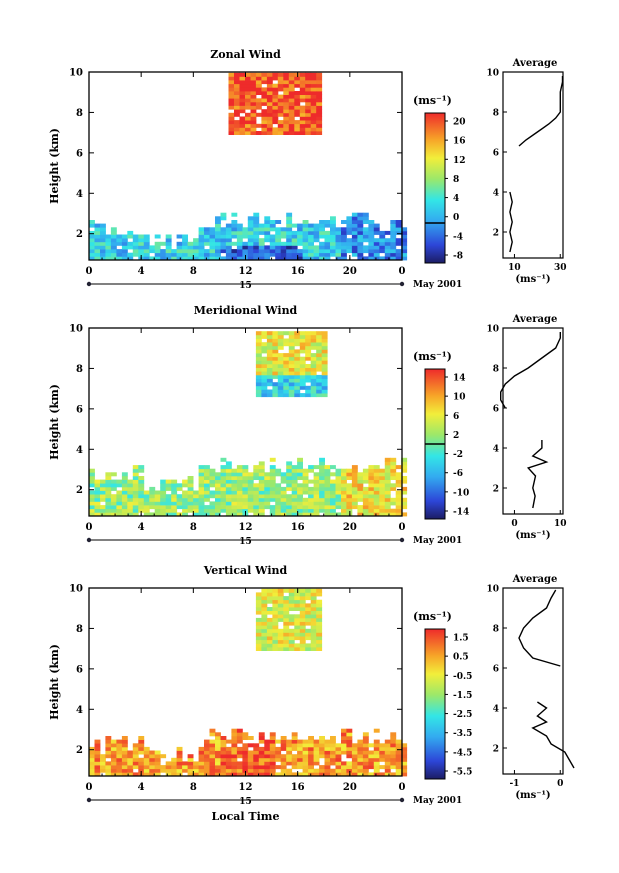 The height and width of the screenshot is (873, 619). What do you see at coordinates (458, 257) in the screenshot?
I see `colorbar-tick-label: -8` at bounding box center [458, 257].